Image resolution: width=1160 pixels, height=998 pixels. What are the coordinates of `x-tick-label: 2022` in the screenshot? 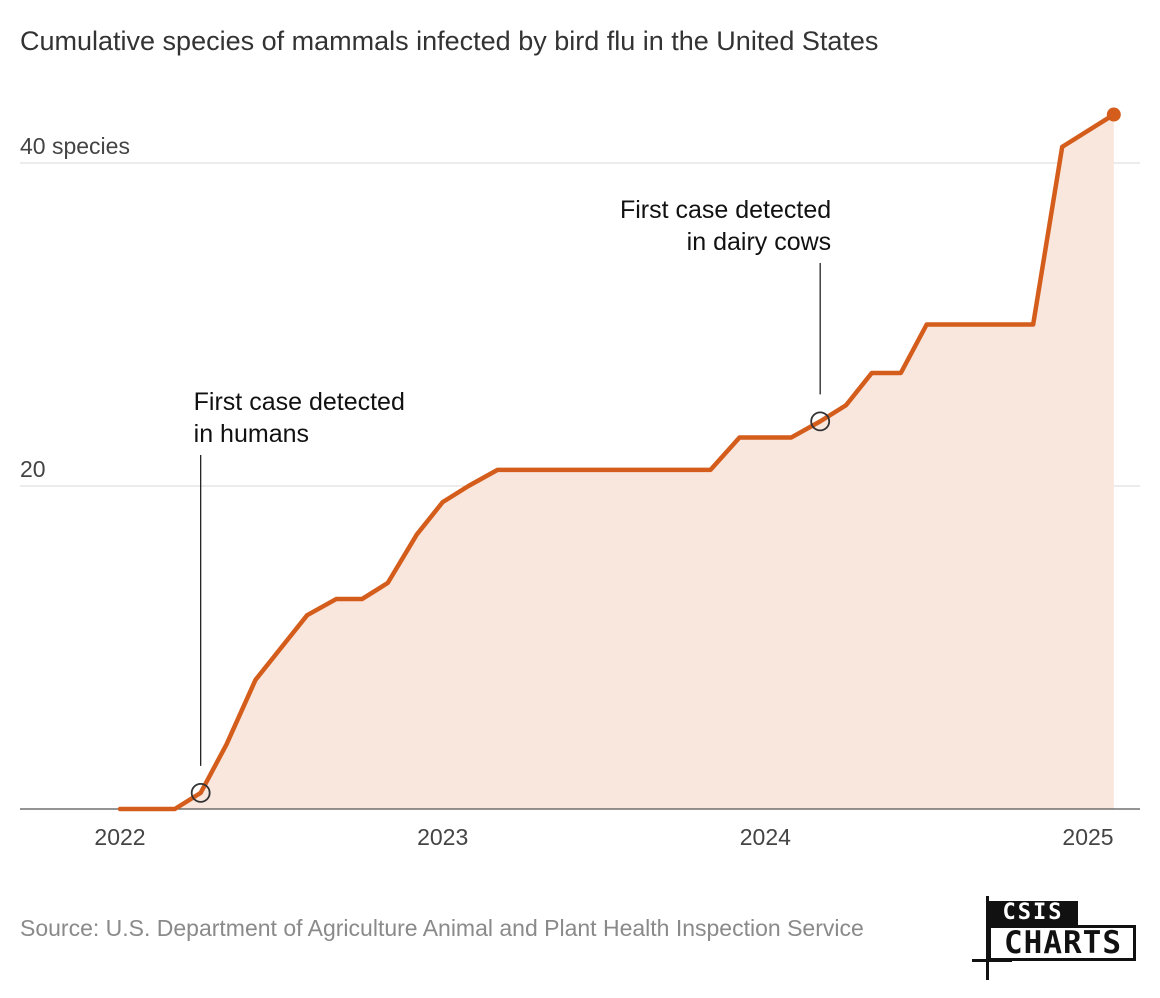 It's located at (119, 837).